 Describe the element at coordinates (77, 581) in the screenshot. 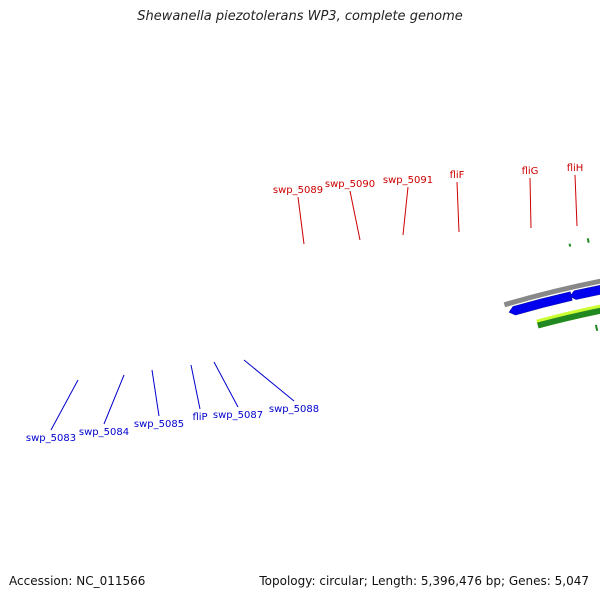

I see `accession-label: Accession: NC_011566` at that location.